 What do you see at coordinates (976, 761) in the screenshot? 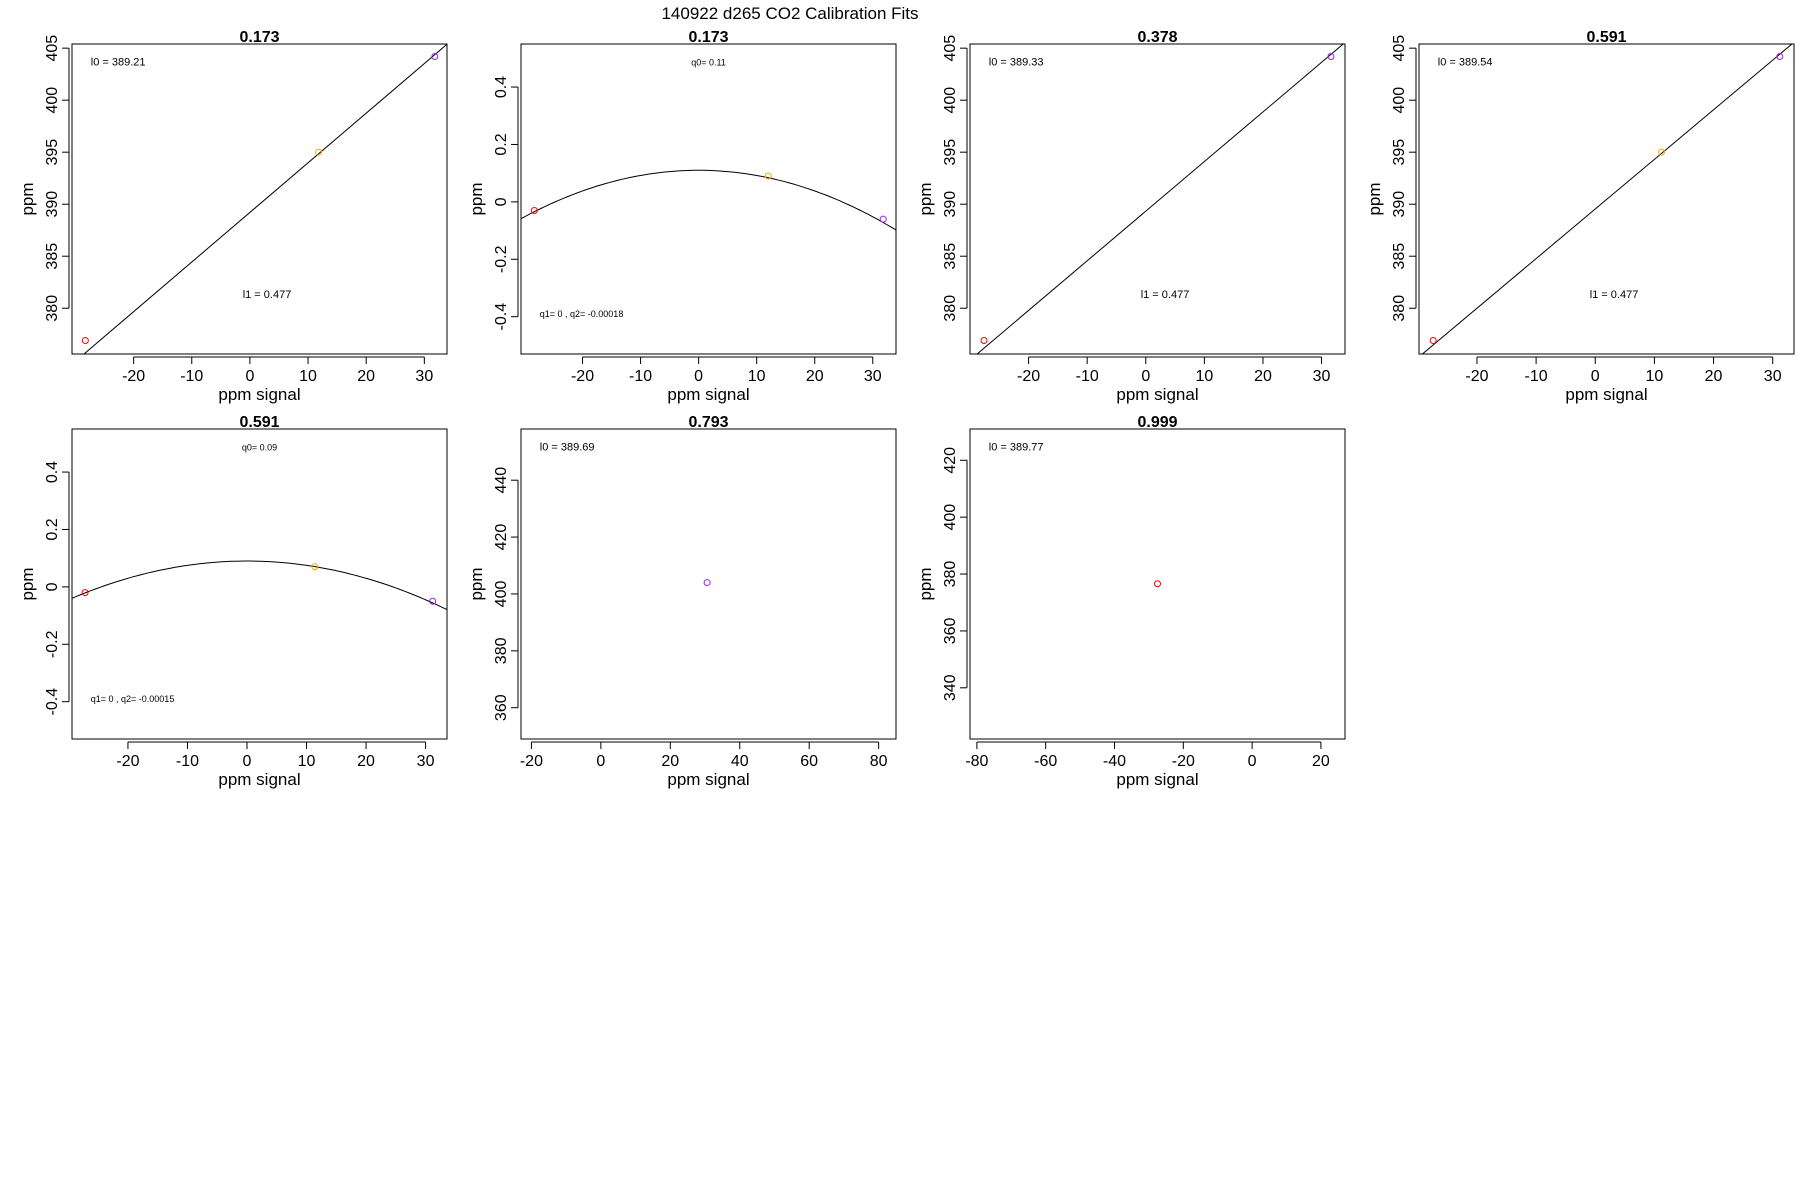
I see `x-tick-label: -80` at bounding box center [976, 761].